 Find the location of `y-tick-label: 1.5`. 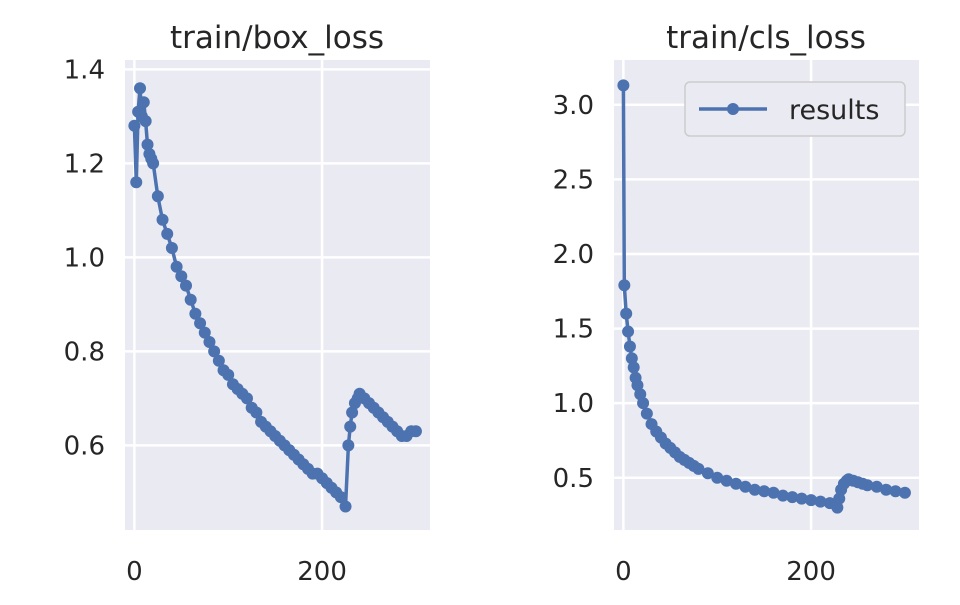

y-tick-label: 1.5 is located at coordinates (573, 330).